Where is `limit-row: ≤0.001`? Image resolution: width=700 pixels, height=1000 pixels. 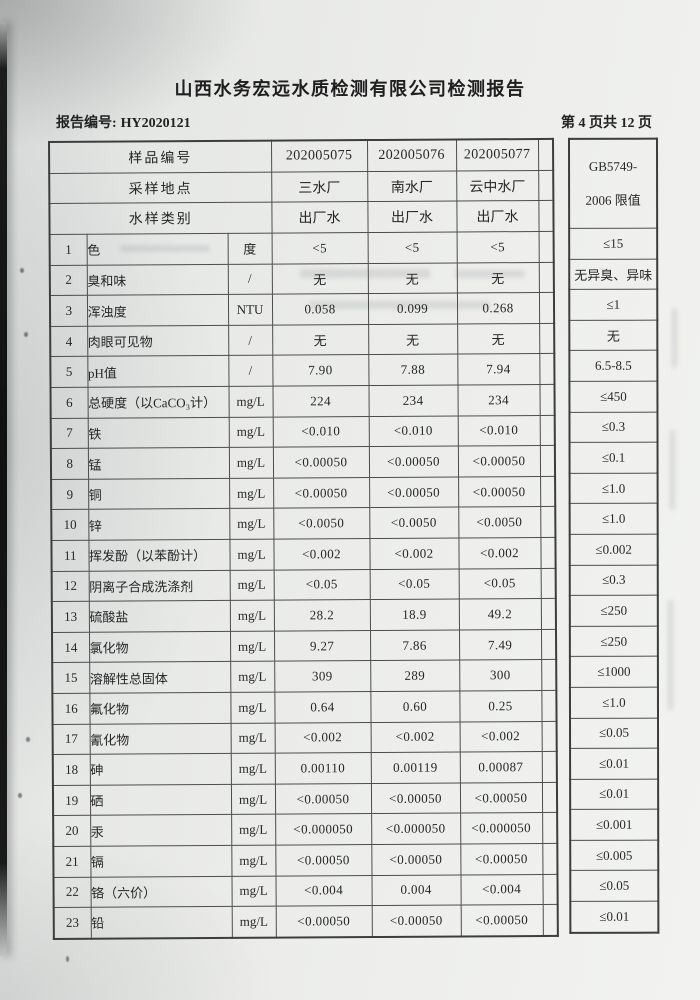
limit-row: ≤0.001 is located at coordinates (614, 825).